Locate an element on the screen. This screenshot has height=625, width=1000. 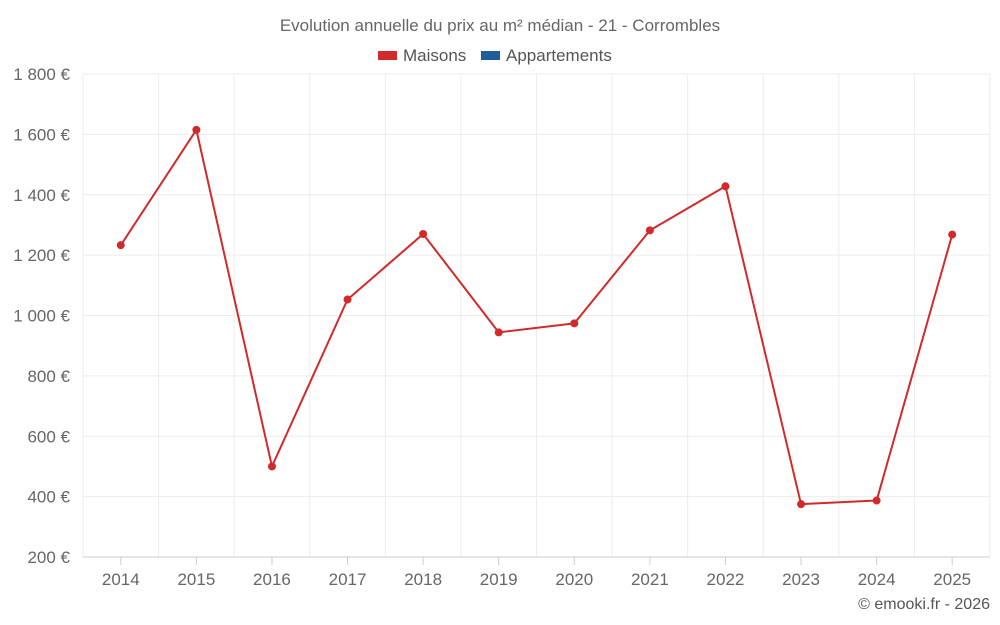
x-tick-label: 2019 is located at coordinates (499, 579).